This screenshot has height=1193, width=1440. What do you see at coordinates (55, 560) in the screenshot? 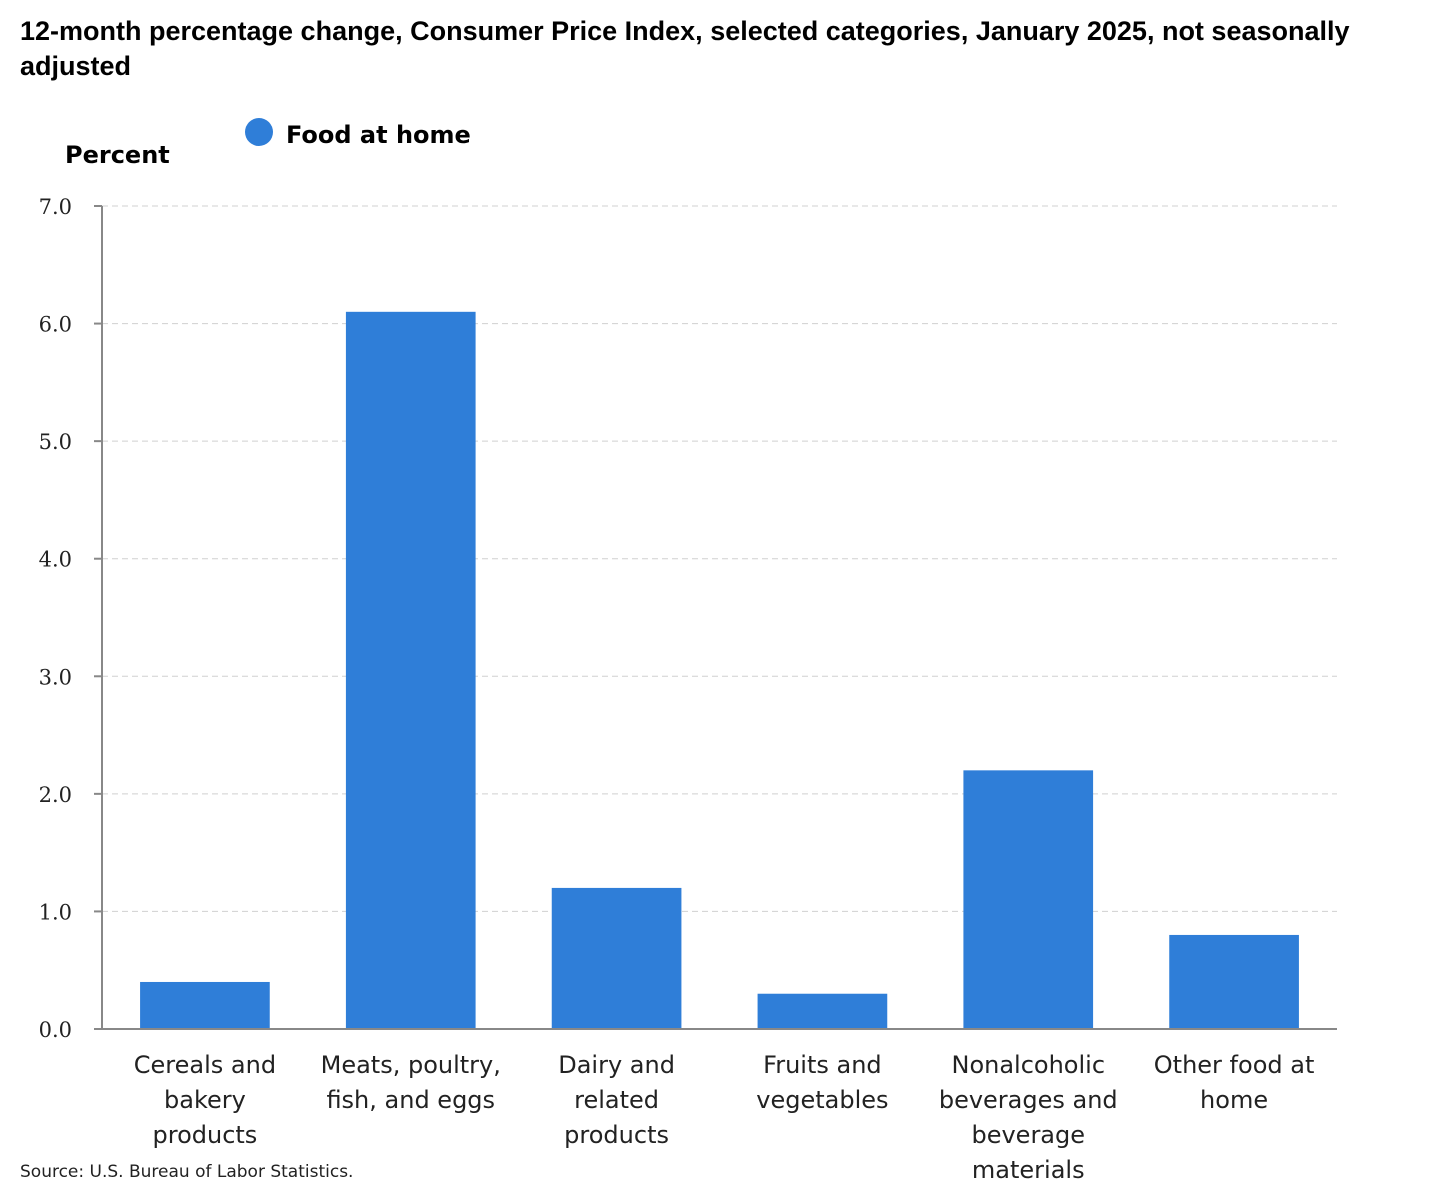
I see `y-tick-label: 4.0` at bounding box center [55, 560].